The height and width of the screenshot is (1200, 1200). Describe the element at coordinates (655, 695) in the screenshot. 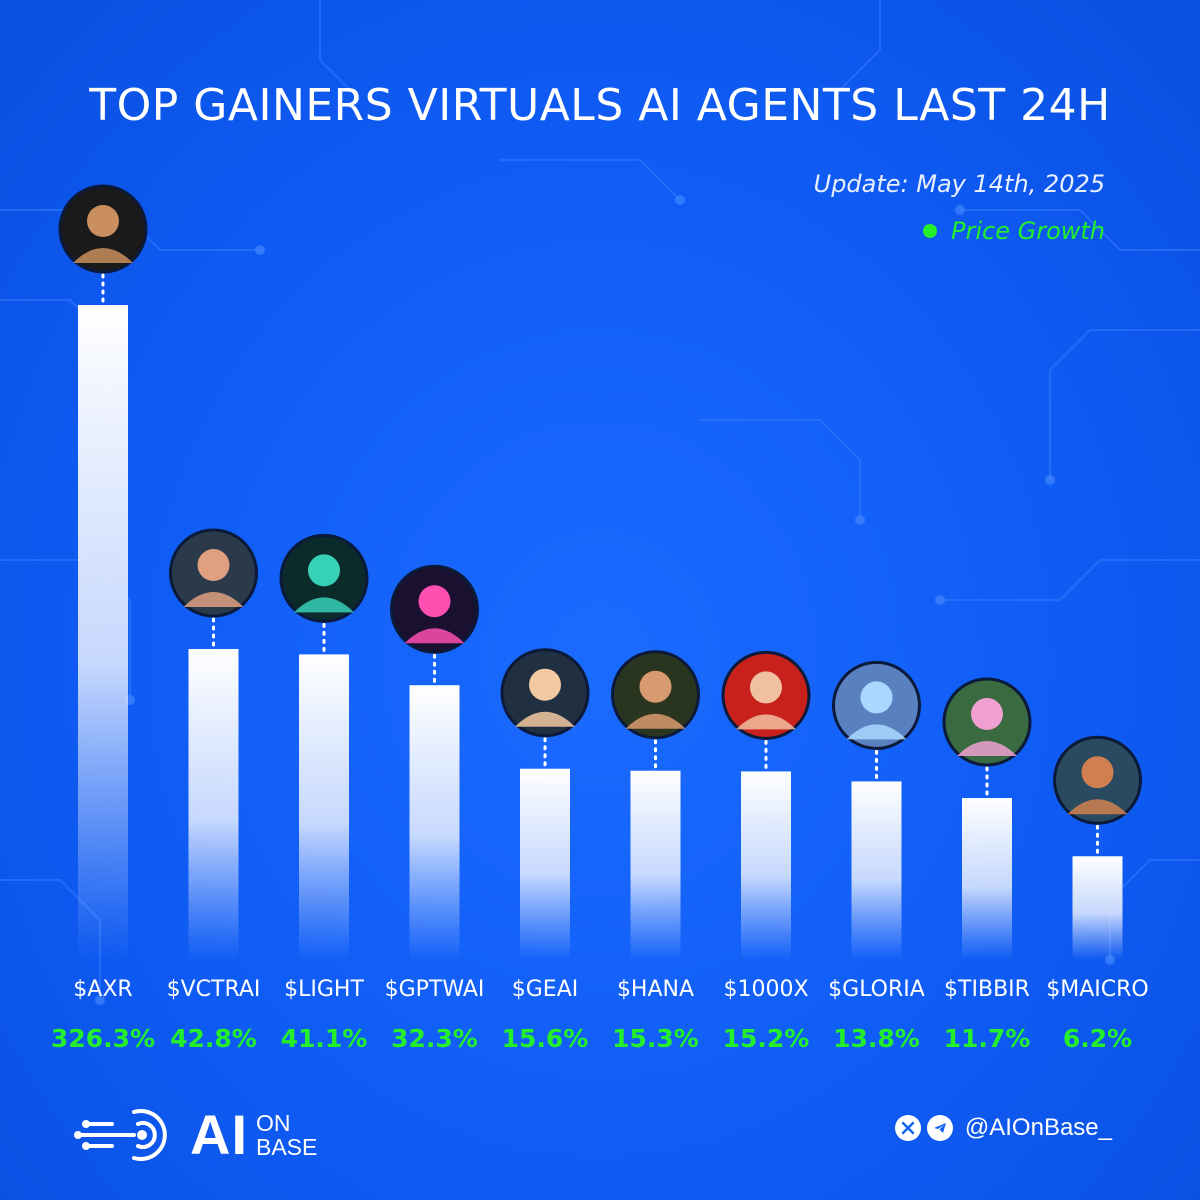

I see `avatar-hana-icon` at that location.